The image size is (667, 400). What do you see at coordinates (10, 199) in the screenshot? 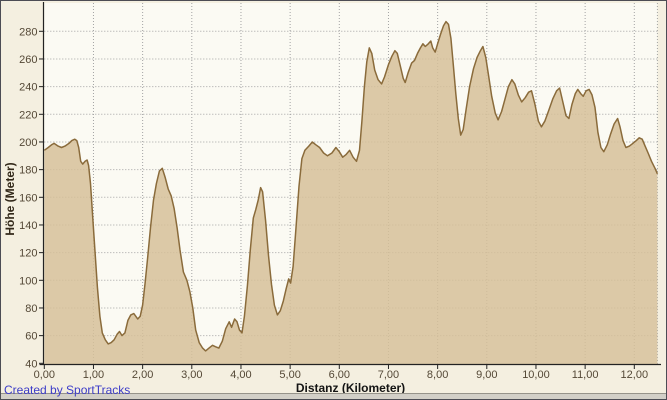
I see `y-axis-title: Höhe (Meter)` at bounding box center [10, 199].